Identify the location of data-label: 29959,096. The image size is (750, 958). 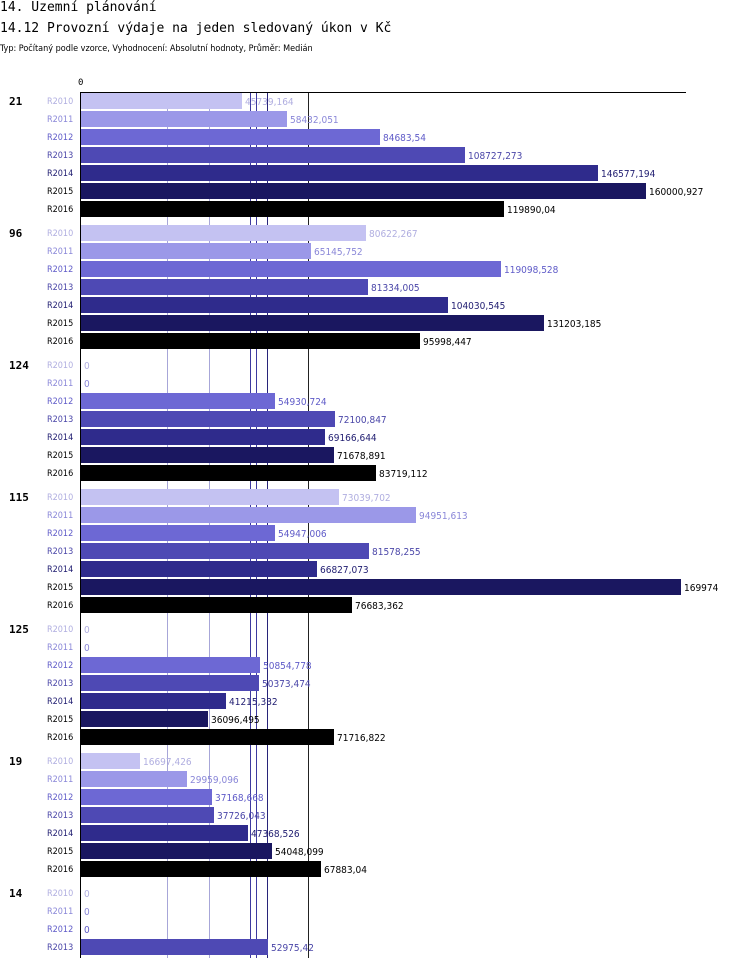
(214, 780).